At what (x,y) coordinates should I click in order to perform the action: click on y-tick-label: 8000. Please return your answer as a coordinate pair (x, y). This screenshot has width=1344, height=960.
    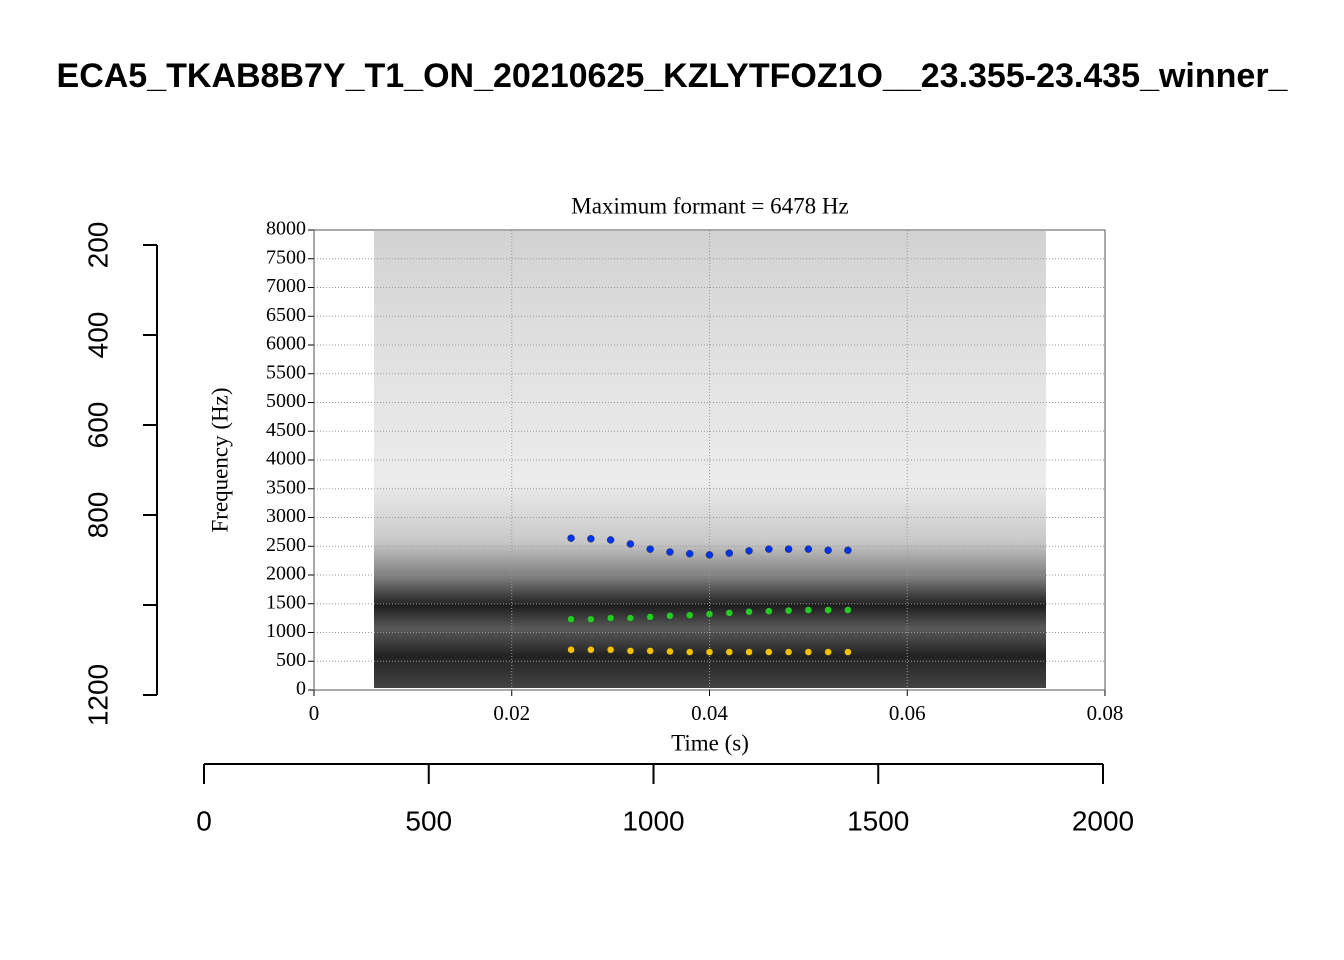
    Looking at the image, I should click on (286, 229).